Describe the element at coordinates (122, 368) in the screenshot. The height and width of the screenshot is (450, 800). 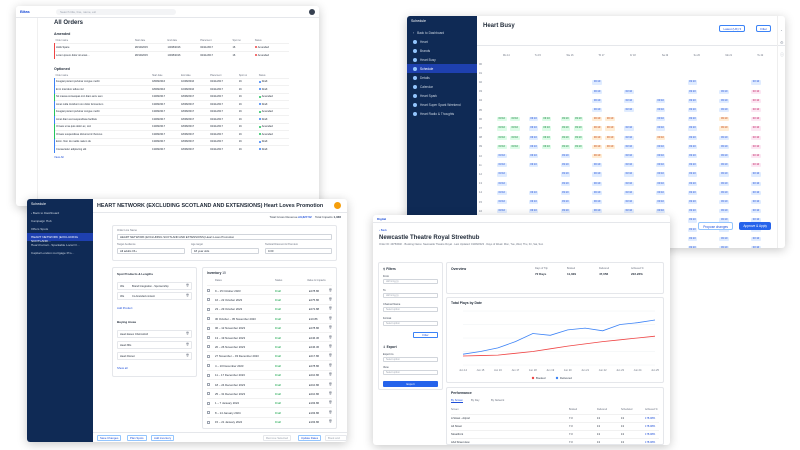
I see `show-all-link: Show all` at that location.